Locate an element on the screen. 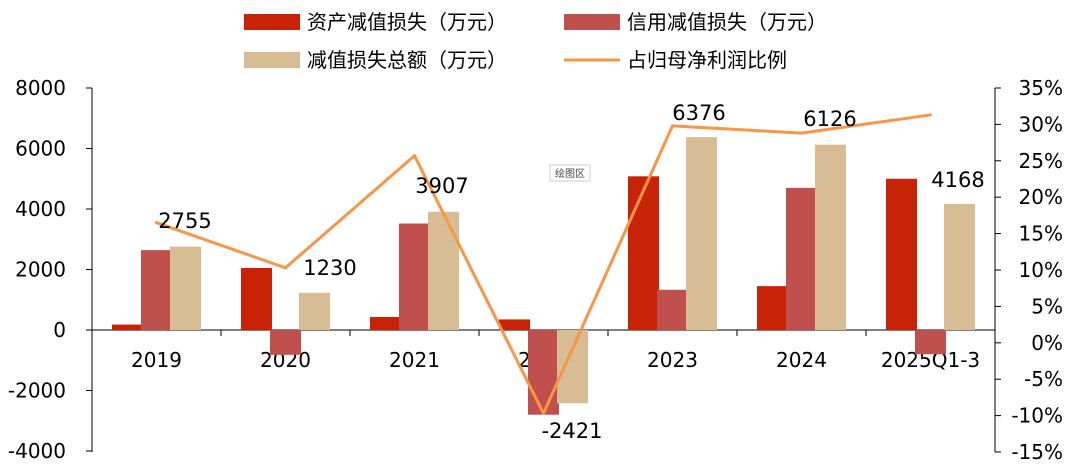  data-label: -2421 is located at coordinates (571, 431).